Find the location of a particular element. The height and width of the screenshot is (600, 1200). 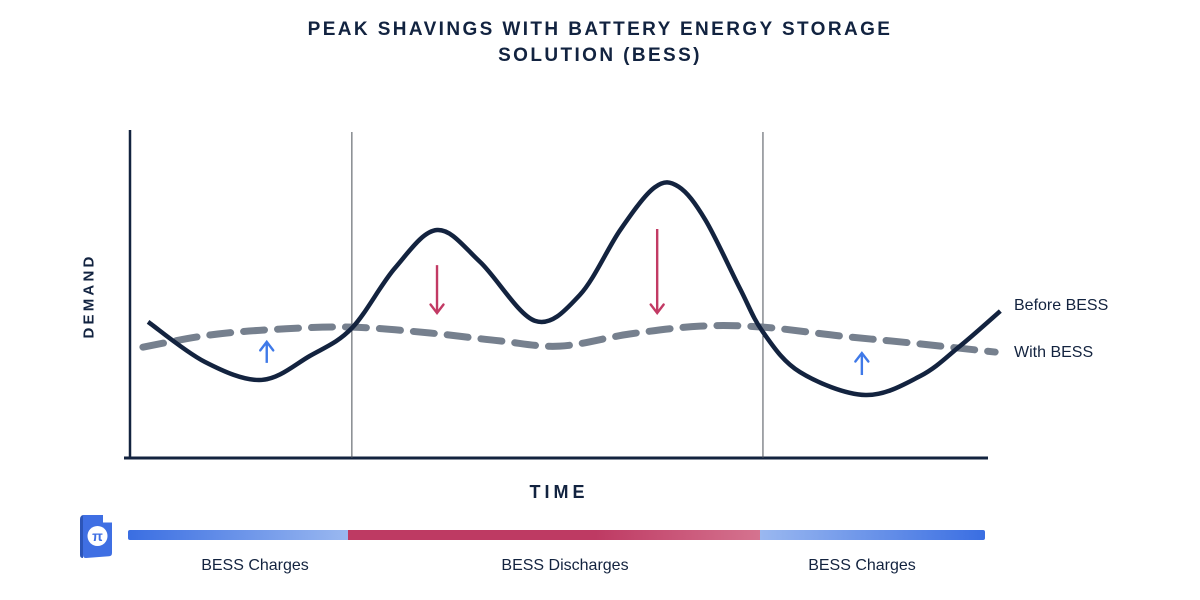

brand-logo: π is located at coordinates (96, 535).